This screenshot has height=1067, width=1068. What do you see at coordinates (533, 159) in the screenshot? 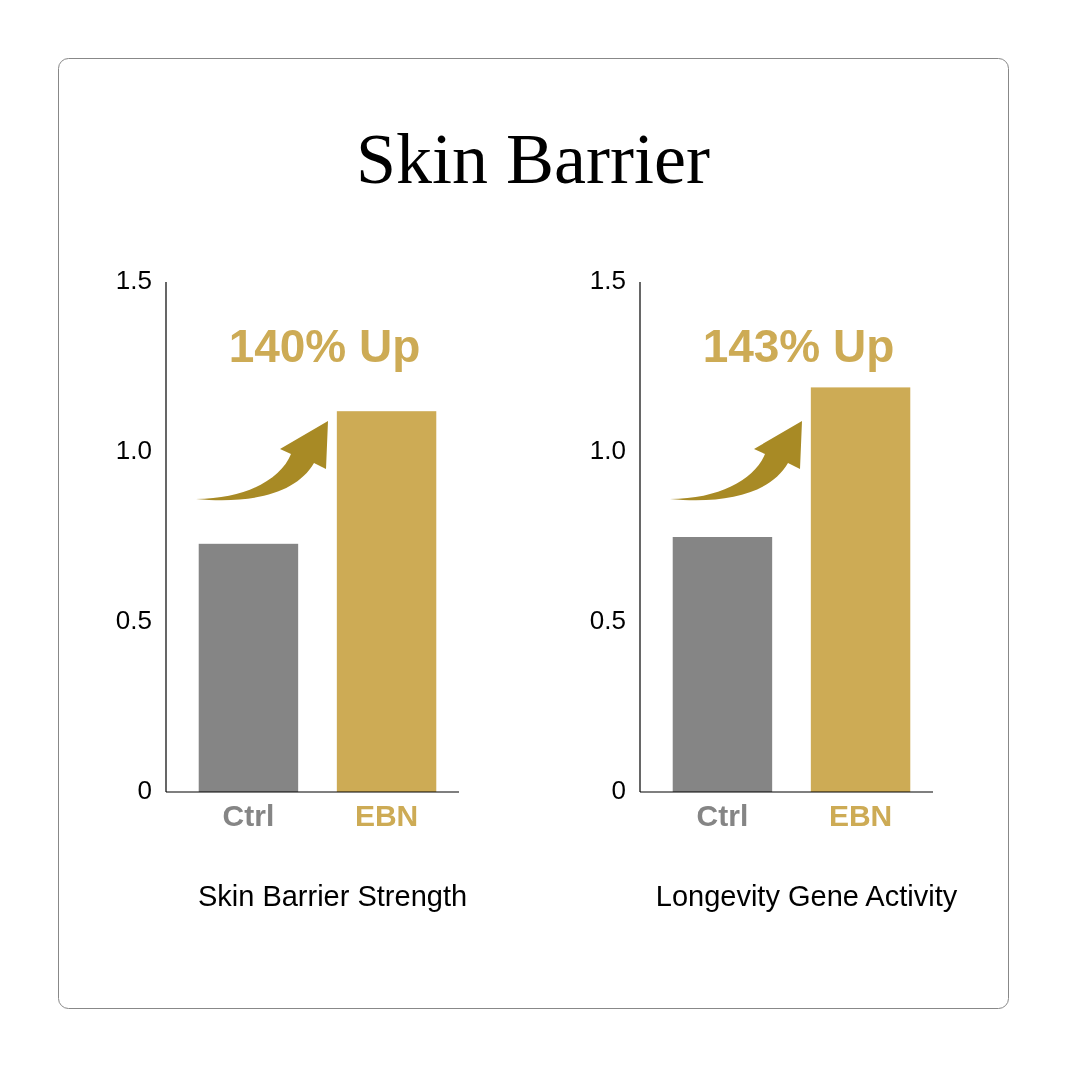
I see `chart-title: Skin Barrier` at bounding box center [533, 159].